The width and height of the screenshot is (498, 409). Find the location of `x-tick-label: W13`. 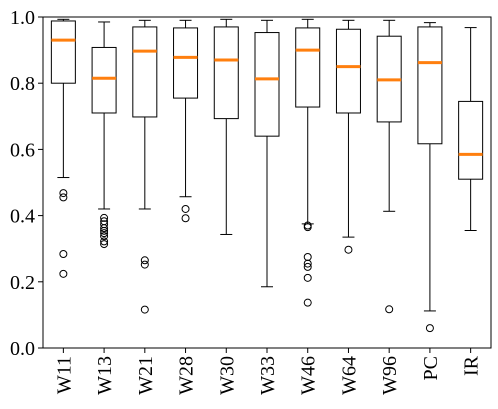

x-tick-label: W13 is located at coordinates (105, 375).